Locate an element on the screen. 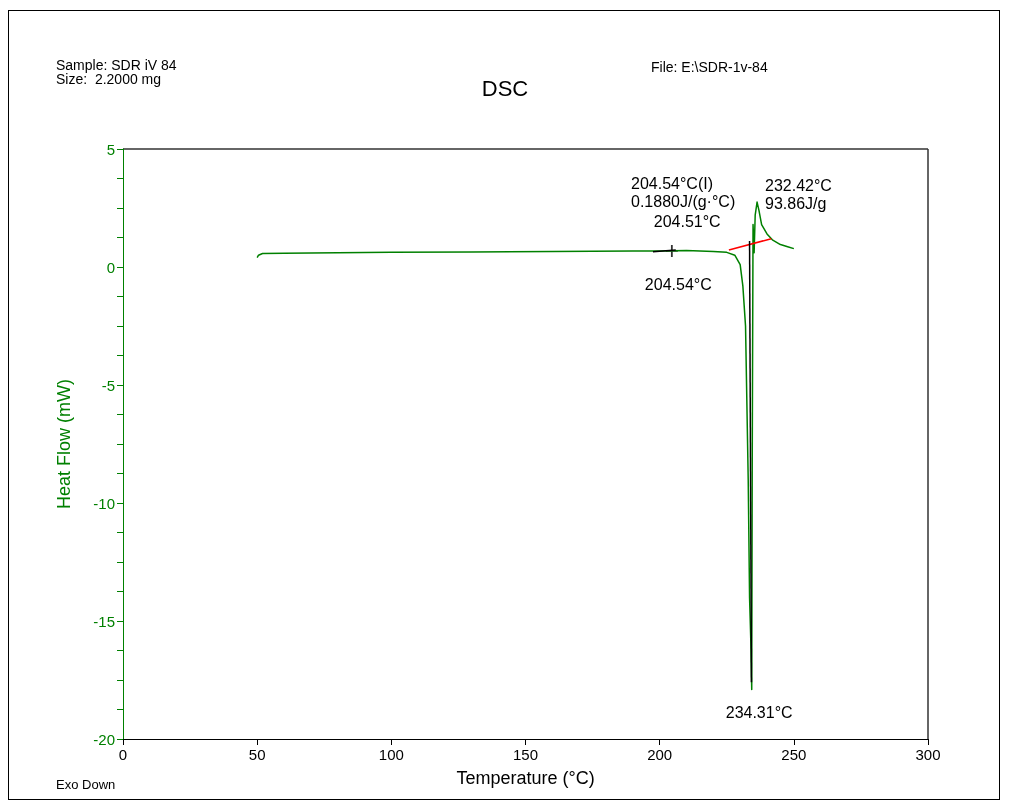 The height and width of the screenshot is (812, 1010). y-tick-label: -5 is located at coordinates (108, 385).